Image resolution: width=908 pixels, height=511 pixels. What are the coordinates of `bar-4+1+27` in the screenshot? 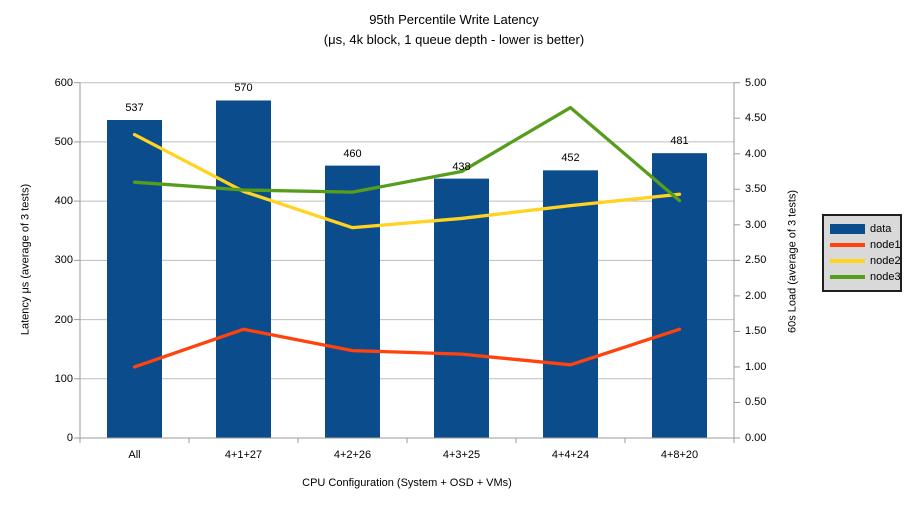 It's located at (243, 269).